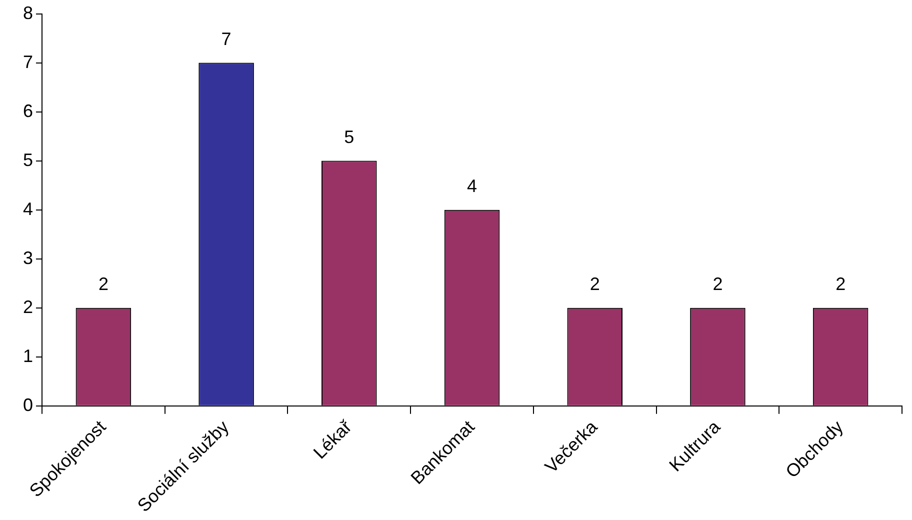 This screenshot has height=520, width=912. What do you see at coordinates (472, 186) in the screenshot?
I see `data-label: 4` at bounding box center [472, 186].